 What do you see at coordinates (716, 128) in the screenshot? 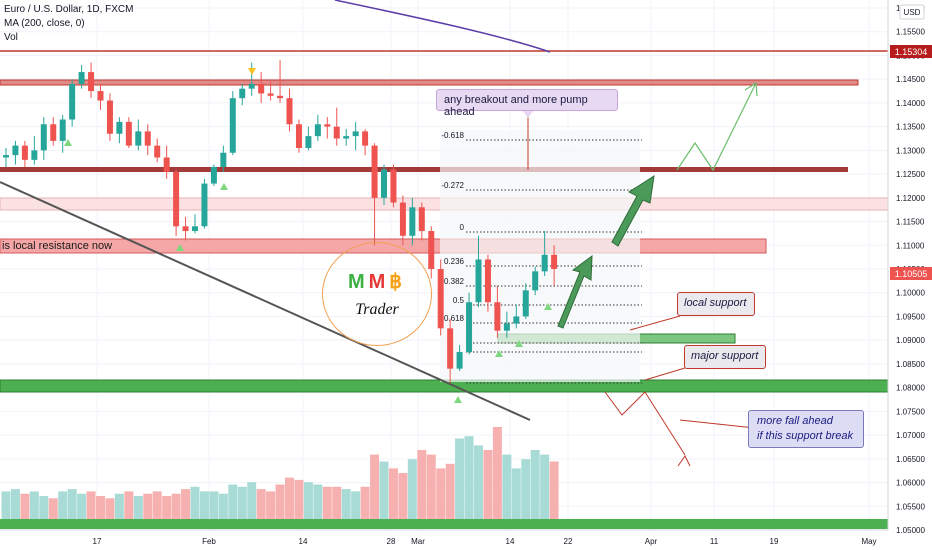
I see `bullish-projection` at bounding box center [716, 128].